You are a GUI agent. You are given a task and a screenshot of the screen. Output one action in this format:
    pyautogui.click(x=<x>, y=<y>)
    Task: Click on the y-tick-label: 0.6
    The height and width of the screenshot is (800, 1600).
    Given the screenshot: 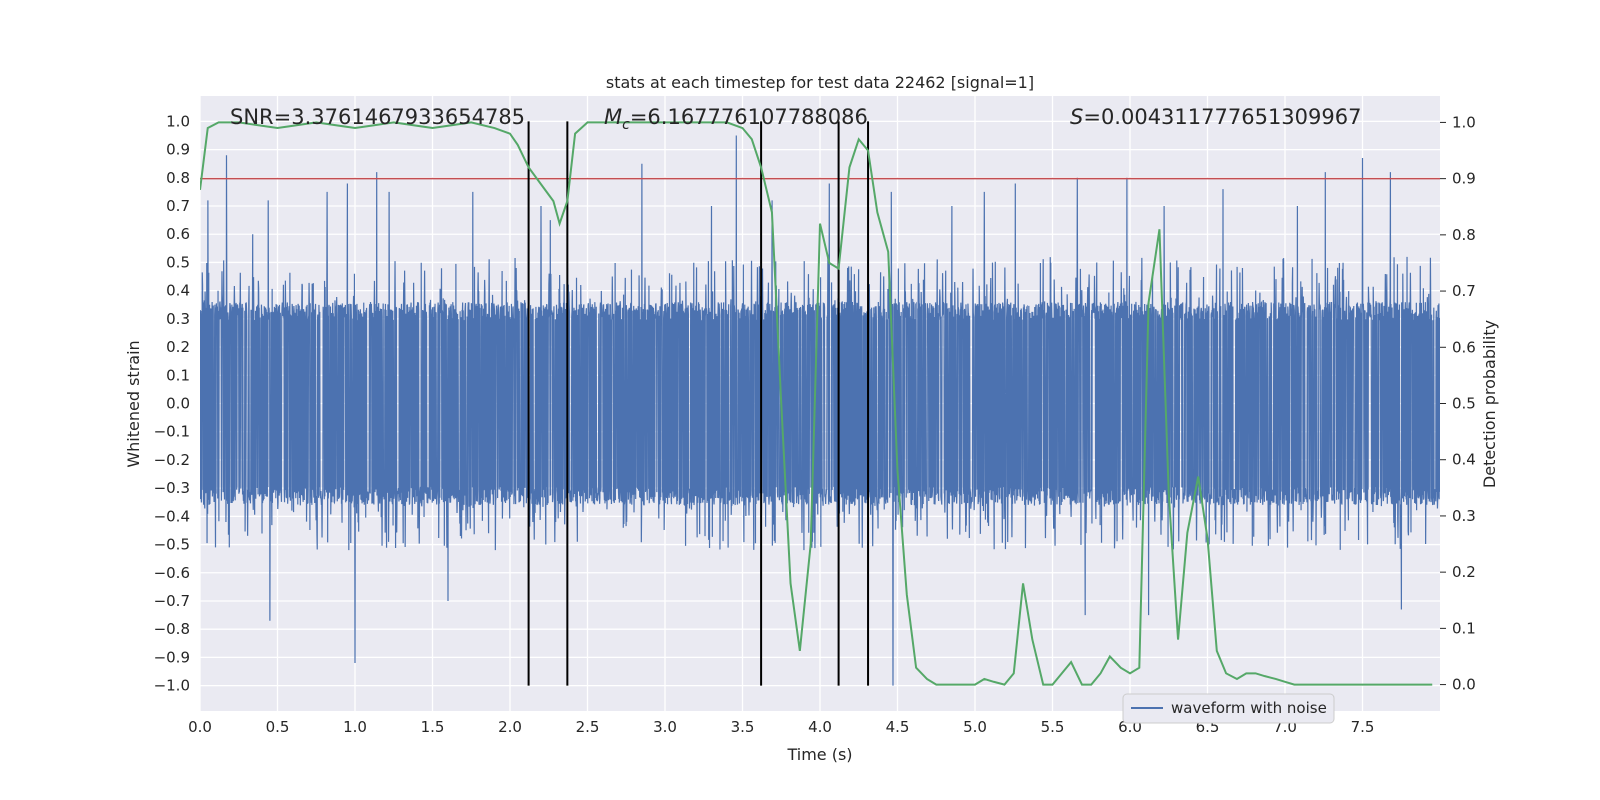 What is the action you would take?
    pyautogui.click(x=178, y=234)
    